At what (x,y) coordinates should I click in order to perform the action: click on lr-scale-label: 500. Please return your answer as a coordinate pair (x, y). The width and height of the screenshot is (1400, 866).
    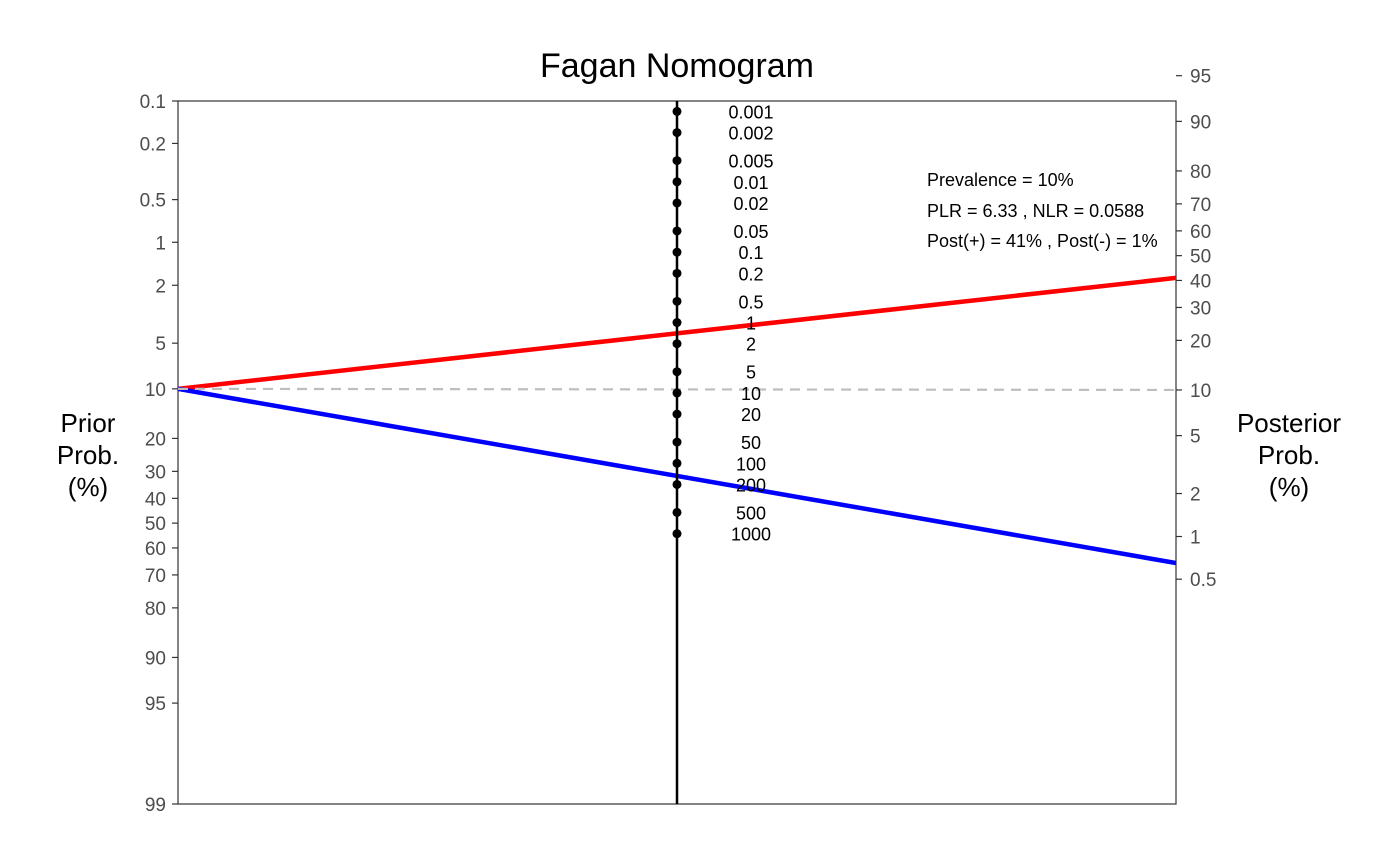
    Looking at the image, I should click on (751, 513).